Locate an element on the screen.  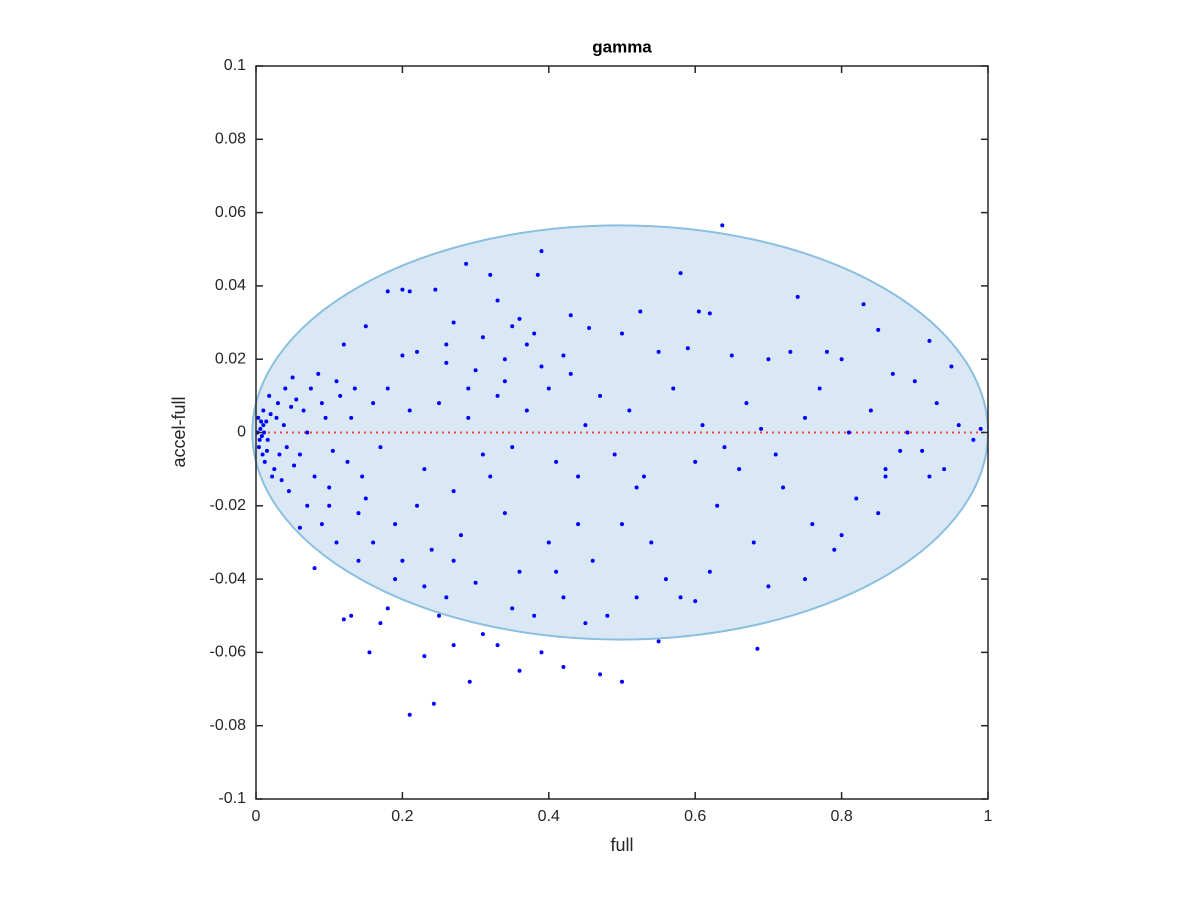
x-tick-label: 0.8 is located at coordinates (841, 816).